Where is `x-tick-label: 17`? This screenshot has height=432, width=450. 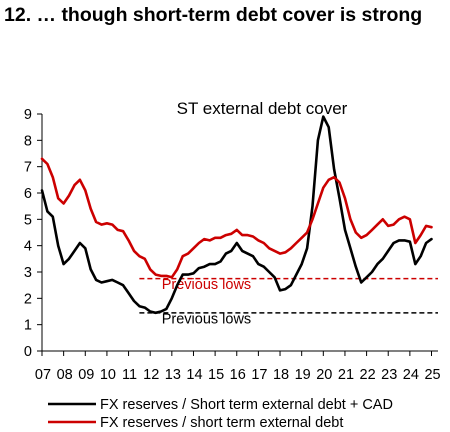 x-tick-label: 17 is located at coordinates (259, 375).